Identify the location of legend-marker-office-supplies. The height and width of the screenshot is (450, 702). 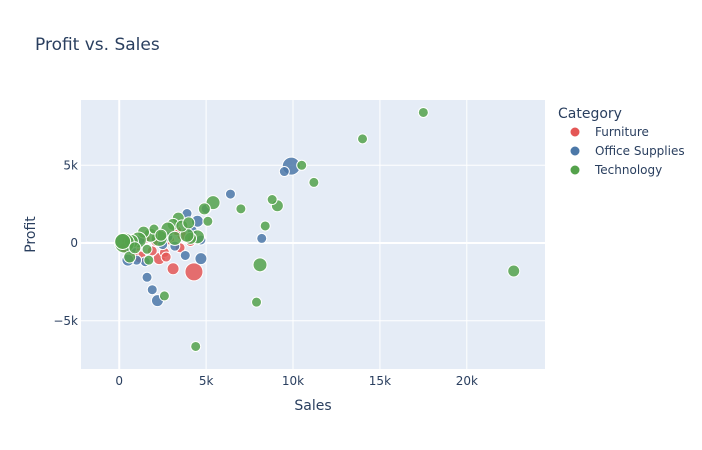
(575, 151).